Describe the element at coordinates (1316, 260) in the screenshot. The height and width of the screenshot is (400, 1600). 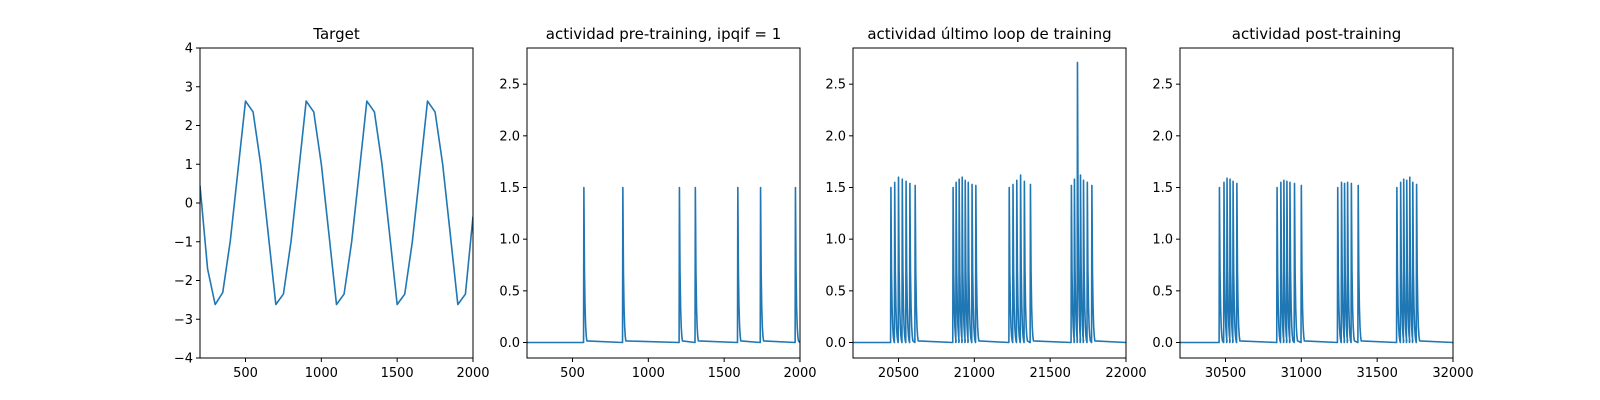
I see `panel-4-series-line` at that location.